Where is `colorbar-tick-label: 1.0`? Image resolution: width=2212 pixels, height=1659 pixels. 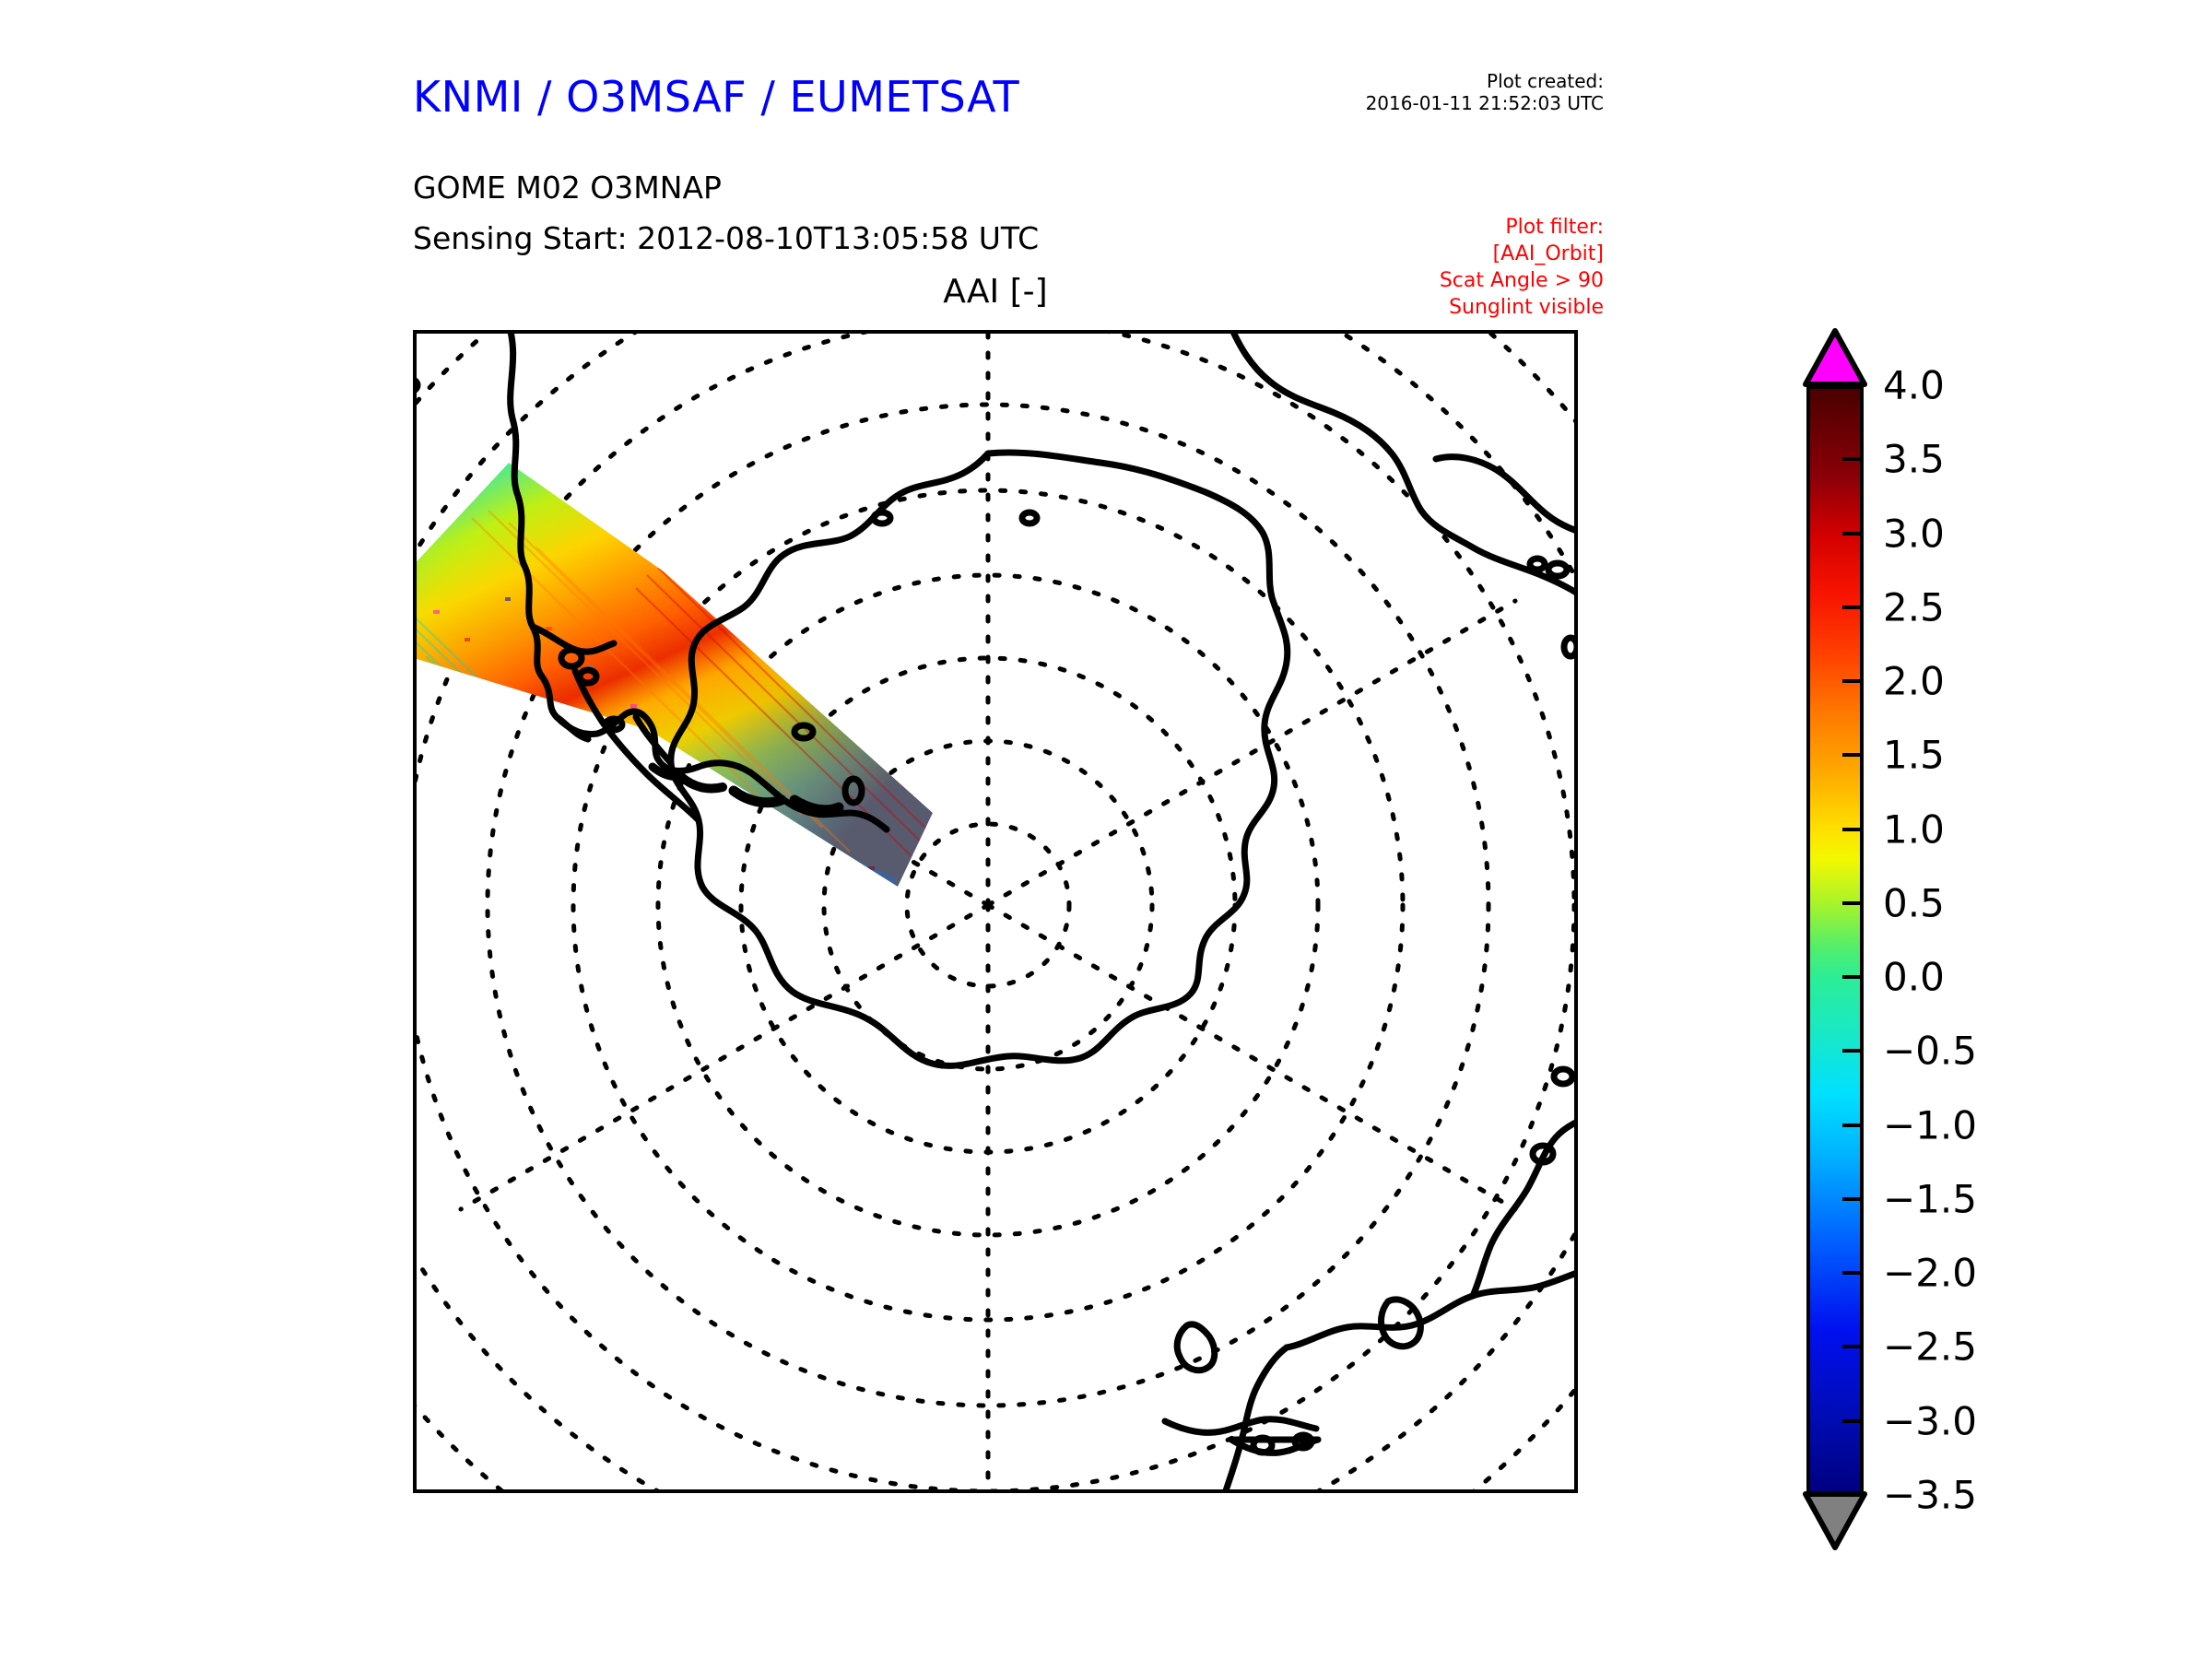
colorbar-tick-label: 1.0 is located at coordinates (1914, 829).